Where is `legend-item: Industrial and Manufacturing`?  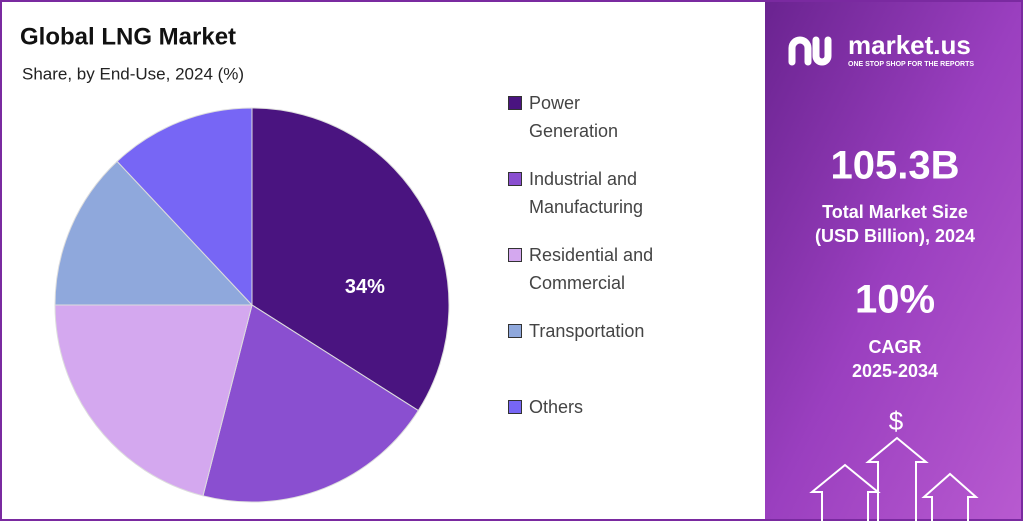 legend-item: Industrial and Manufacturing is located at coordinates (583, 193).